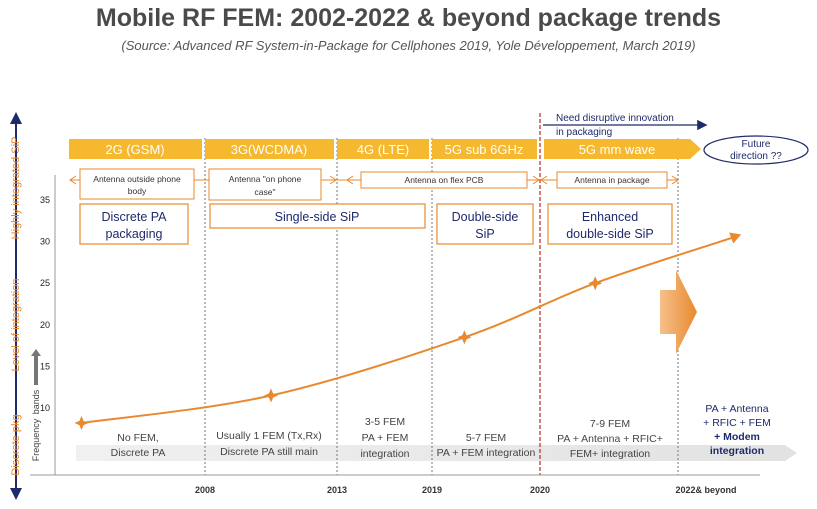  I want to click on x-tick-label: 2019, so click(432, 490).